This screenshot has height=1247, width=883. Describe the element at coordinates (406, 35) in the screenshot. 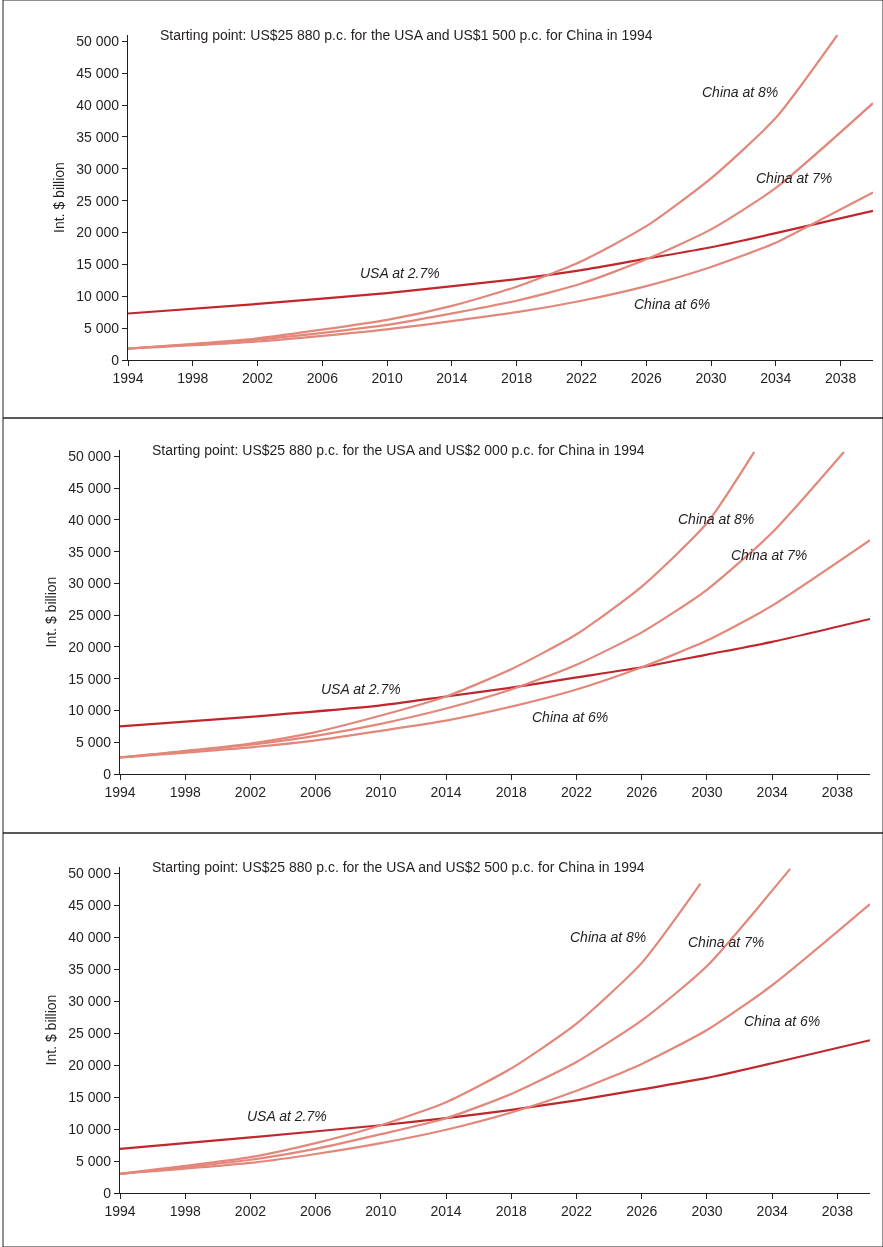

I see `annotation: Starting point: US$25 880 p.c. for the USA and US$1 500 p.c. for China in 1994` at that location.